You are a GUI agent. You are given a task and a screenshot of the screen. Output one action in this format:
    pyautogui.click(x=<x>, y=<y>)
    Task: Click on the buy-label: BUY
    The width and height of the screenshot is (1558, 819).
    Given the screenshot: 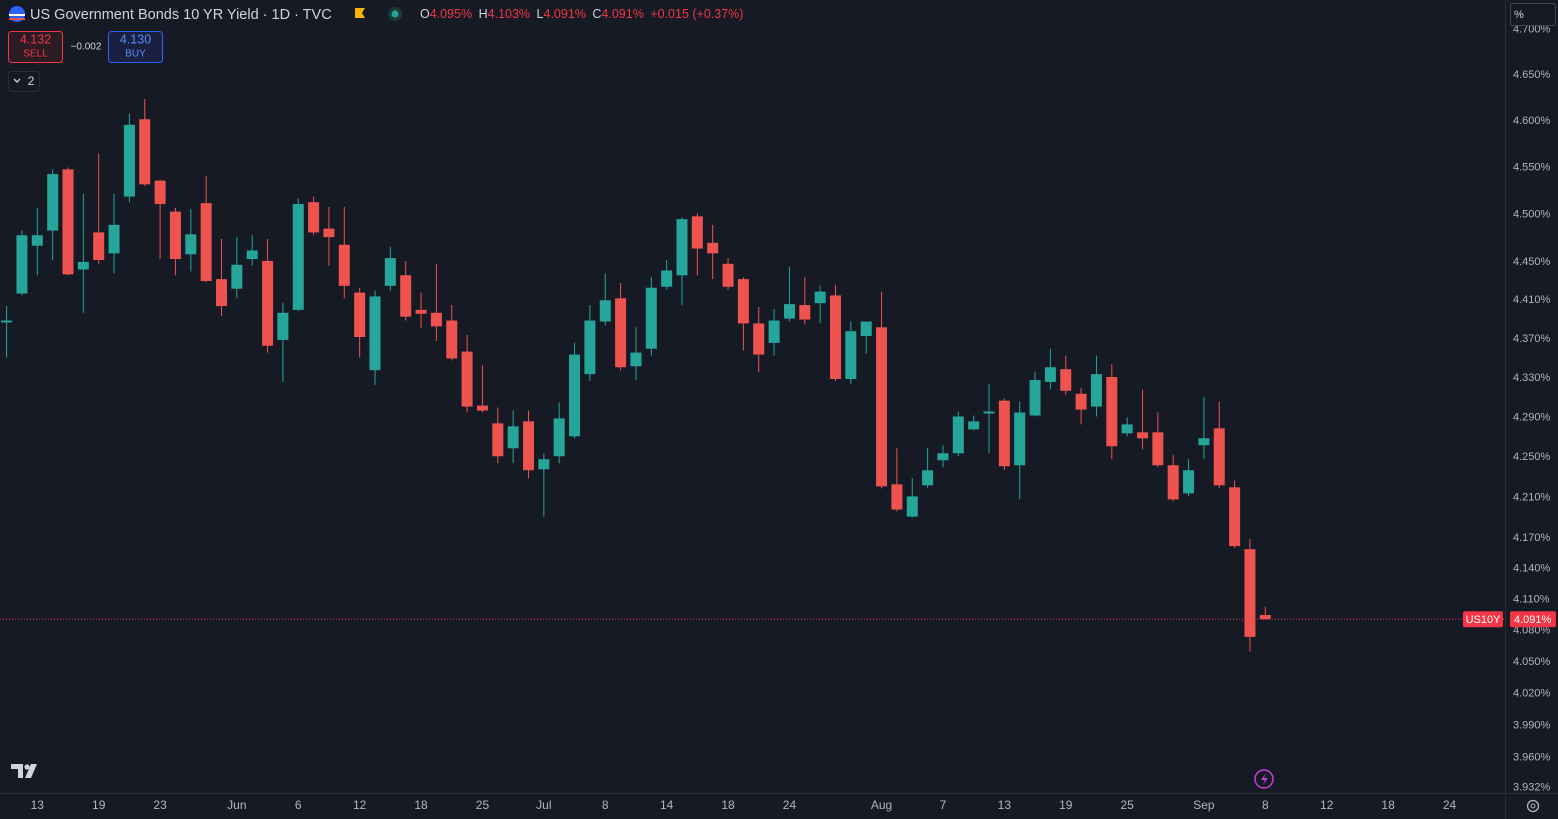 What is the action you would take?
    pyautogui.click(x=135, y=54)
    